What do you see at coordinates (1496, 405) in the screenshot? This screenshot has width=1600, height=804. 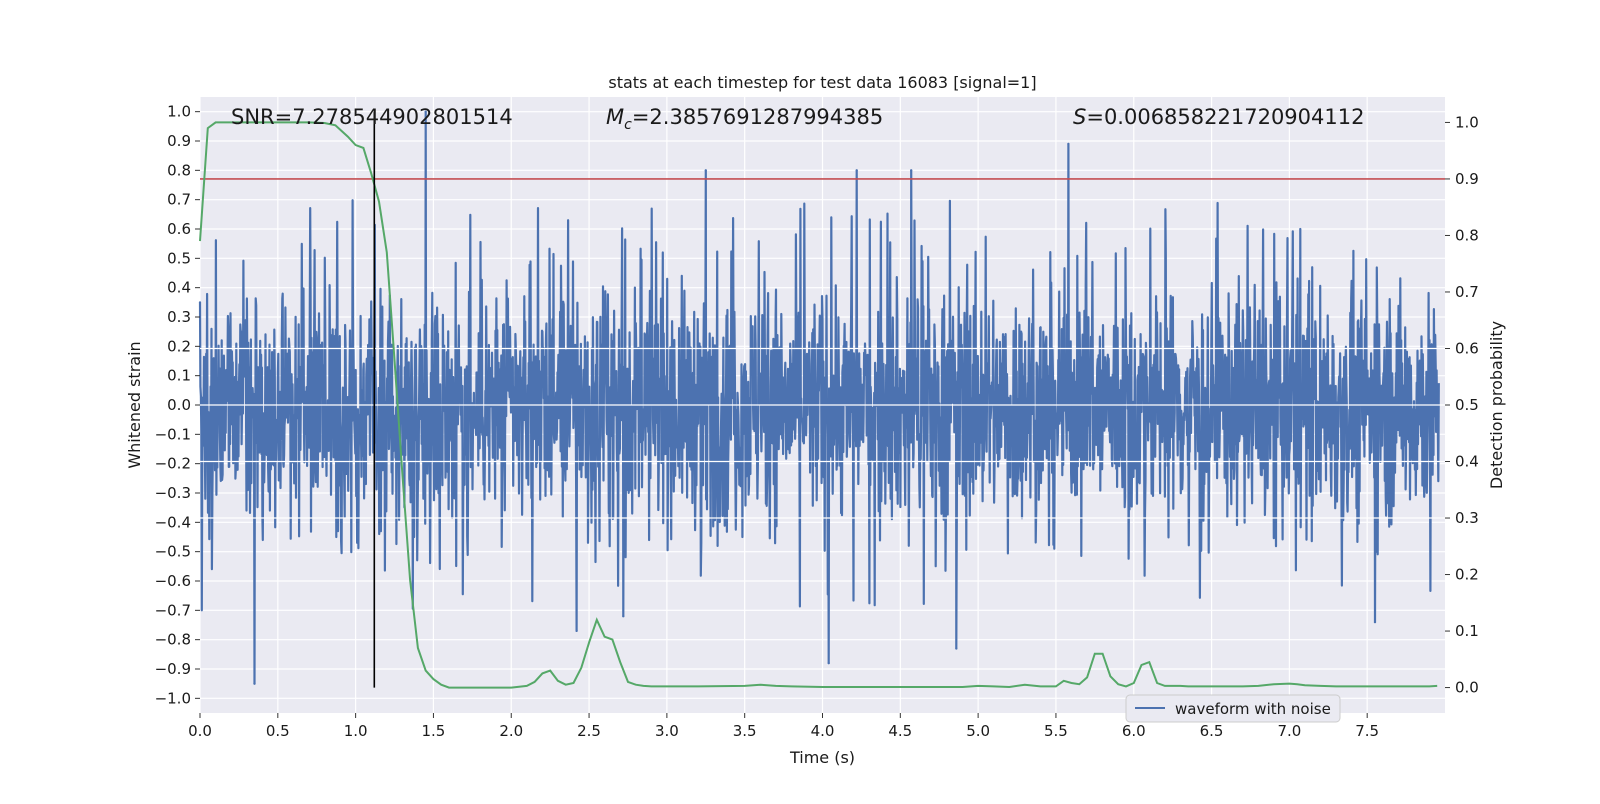 I see `y2-axis-label: Detection probability` at bounding box center [1496, 405].